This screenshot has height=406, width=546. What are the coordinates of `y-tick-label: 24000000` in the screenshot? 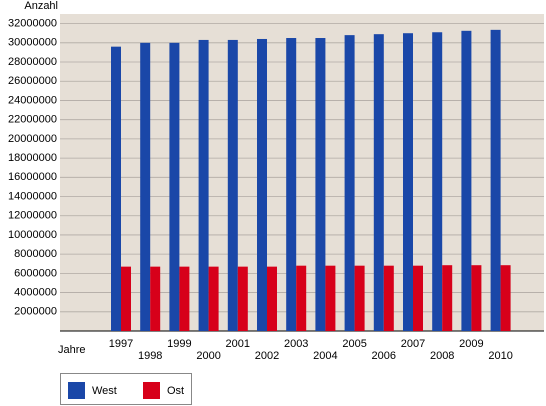 It's located at (32, 100).